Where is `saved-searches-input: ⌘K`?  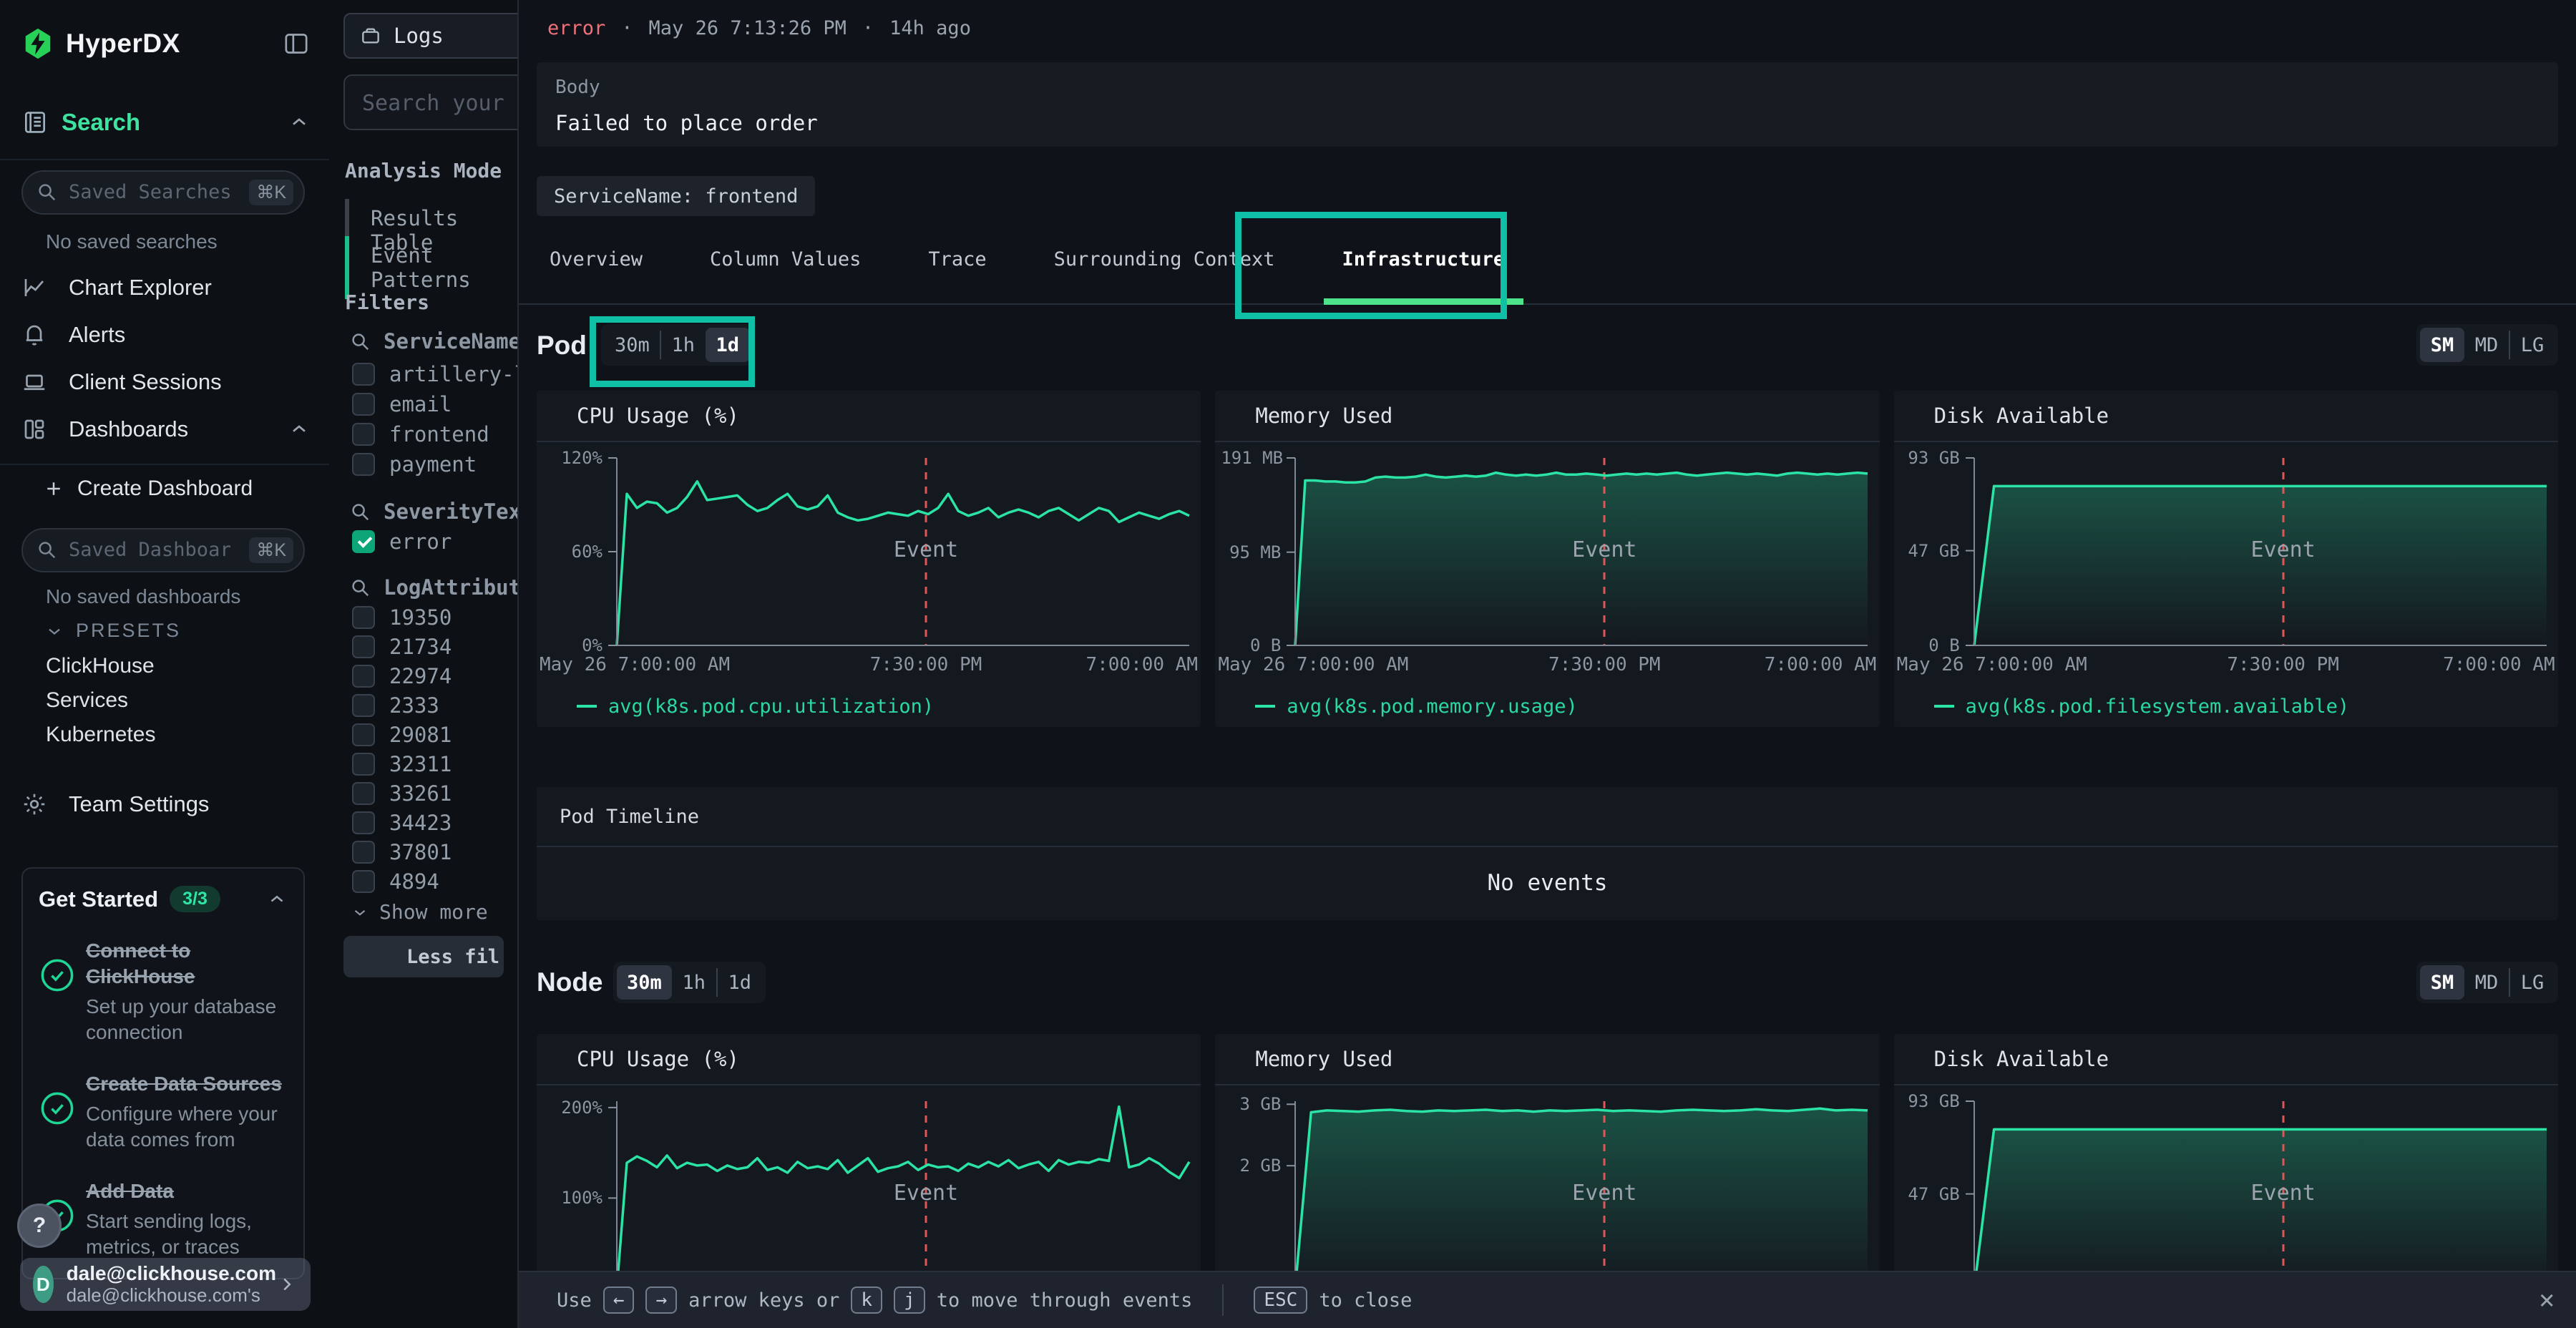
saved-searches-input: ⌘K is located at coordinates (163, 193).